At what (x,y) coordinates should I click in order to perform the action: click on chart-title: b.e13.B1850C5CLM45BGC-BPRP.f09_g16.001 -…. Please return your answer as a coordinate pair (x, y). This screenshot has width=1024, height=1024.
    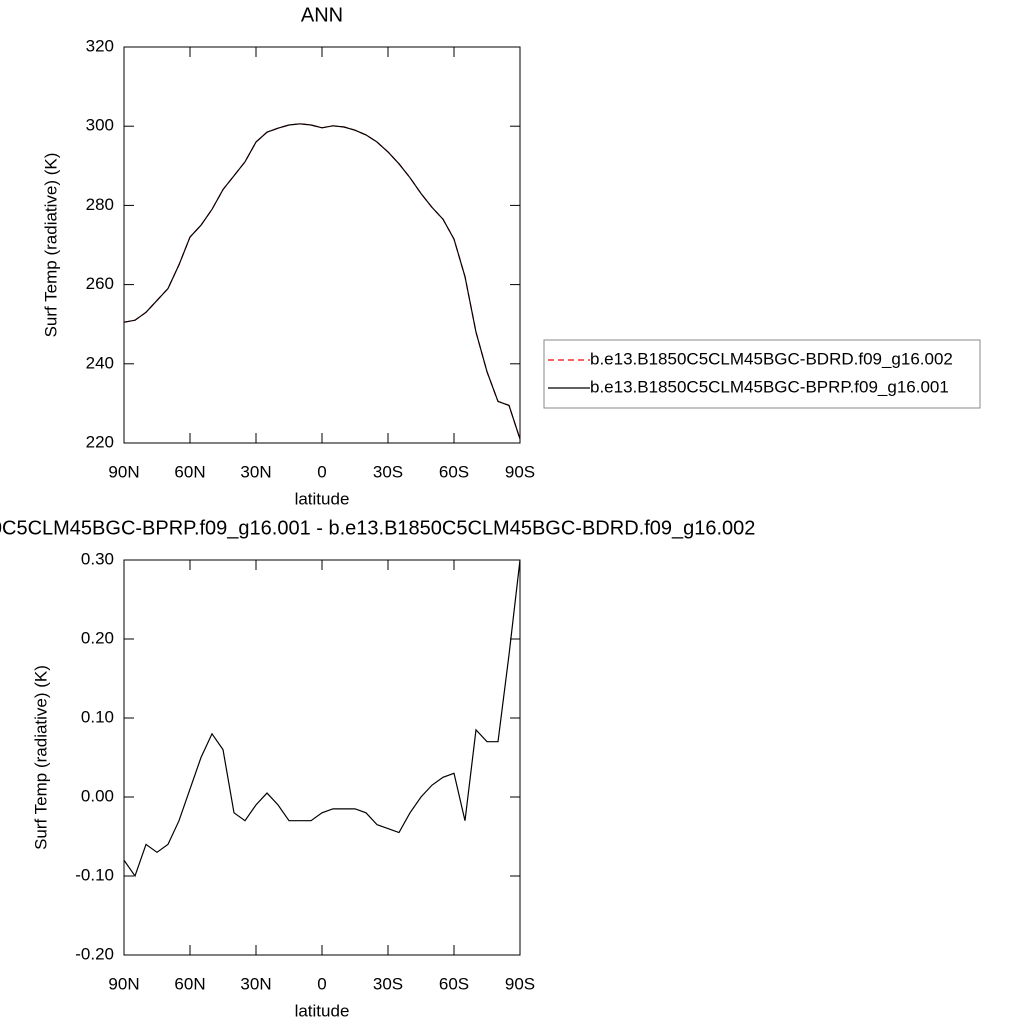
    Looking at the image, I should click on (377, 528).